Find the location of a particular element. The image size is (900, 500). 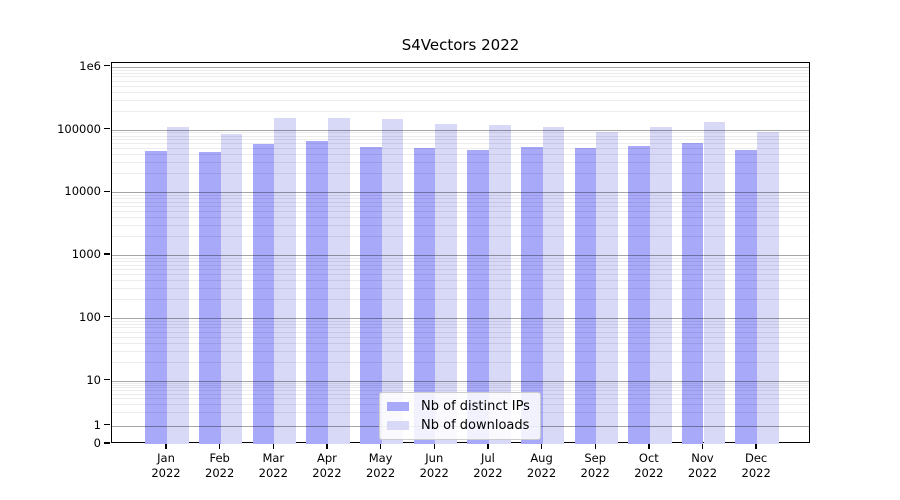

y-tick-label: 10000 is located at coordinates (82, 191).